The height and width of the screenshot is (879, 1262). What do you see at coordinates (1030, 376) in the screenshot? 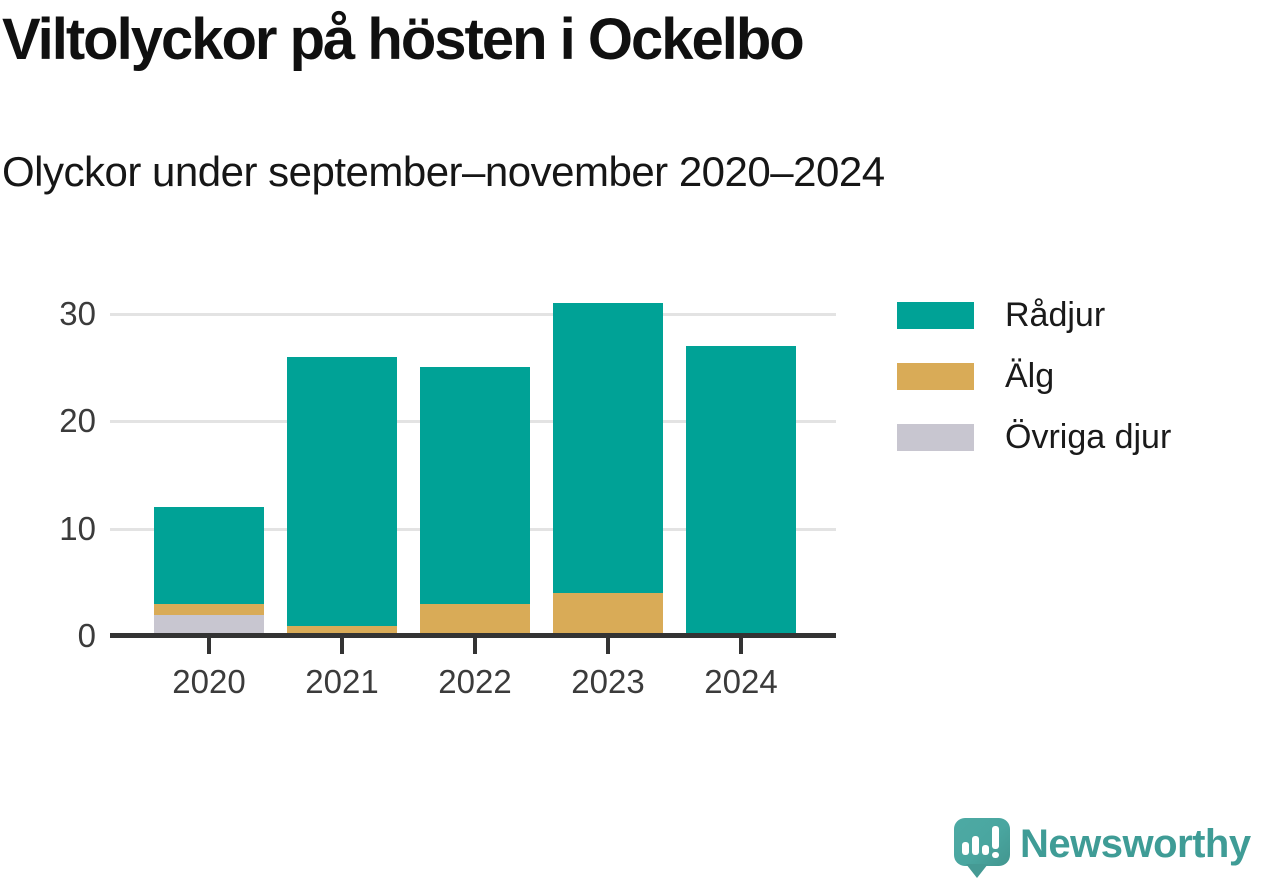
I see `legend-label: Älg` at bounding box center [1030, 376].